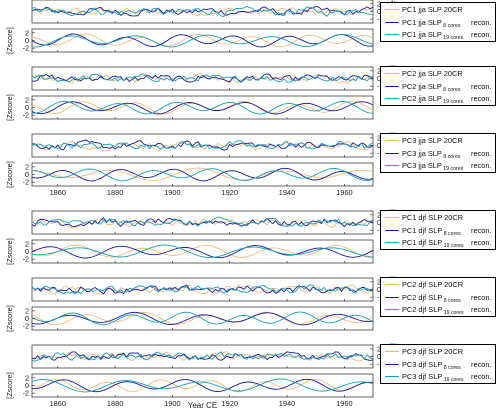 Image resolution: width=500 pixels, height=411 pixels. I want to click on panel-7: 20-2[Zscore], so click(214, 222).